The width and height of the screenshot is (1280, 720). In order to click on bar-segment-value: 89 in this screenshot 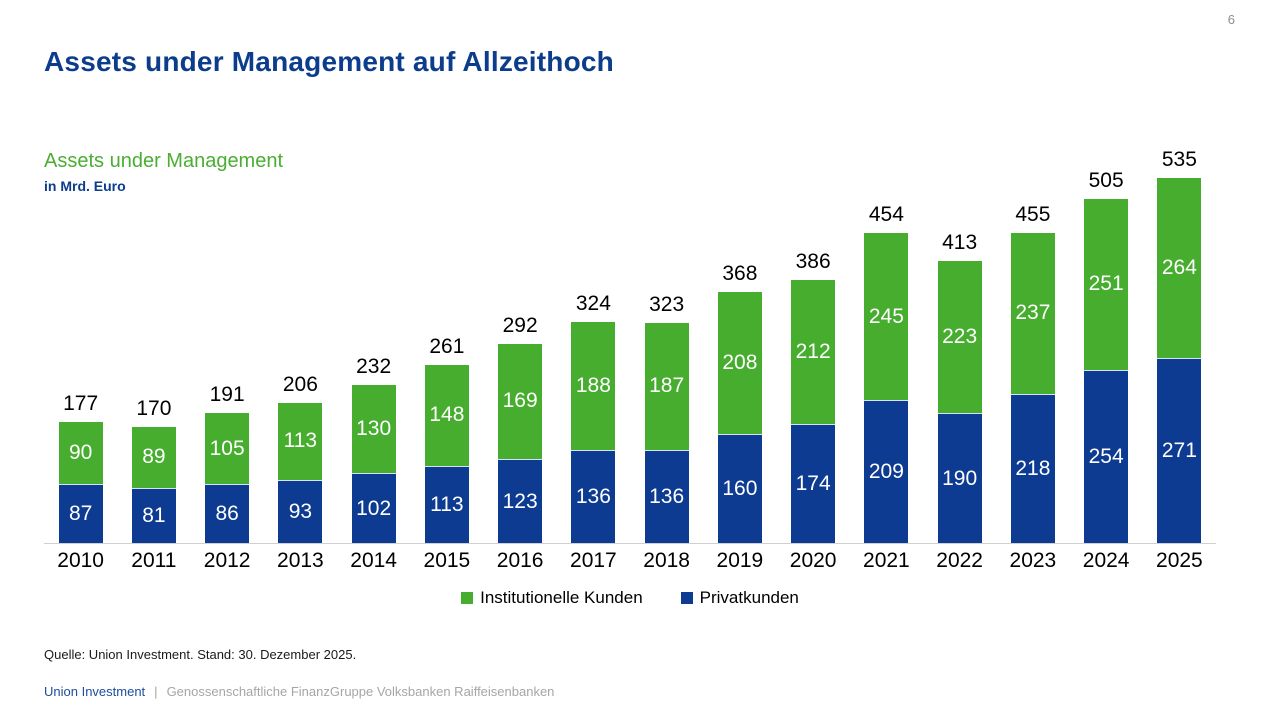, I will do `click(154, 457)`.